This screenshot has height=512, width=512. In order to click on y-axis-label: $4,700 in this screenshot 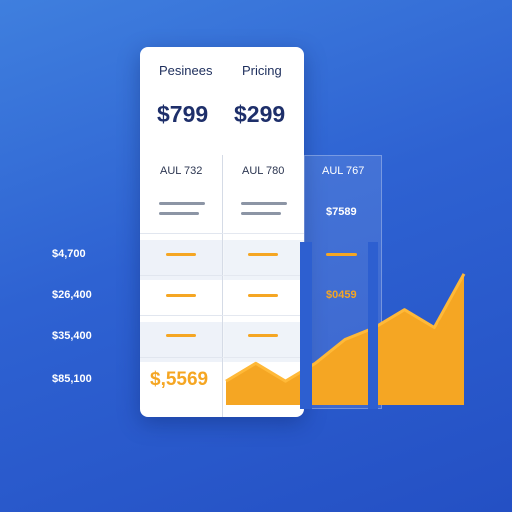, I will do `click(69, 254)`.